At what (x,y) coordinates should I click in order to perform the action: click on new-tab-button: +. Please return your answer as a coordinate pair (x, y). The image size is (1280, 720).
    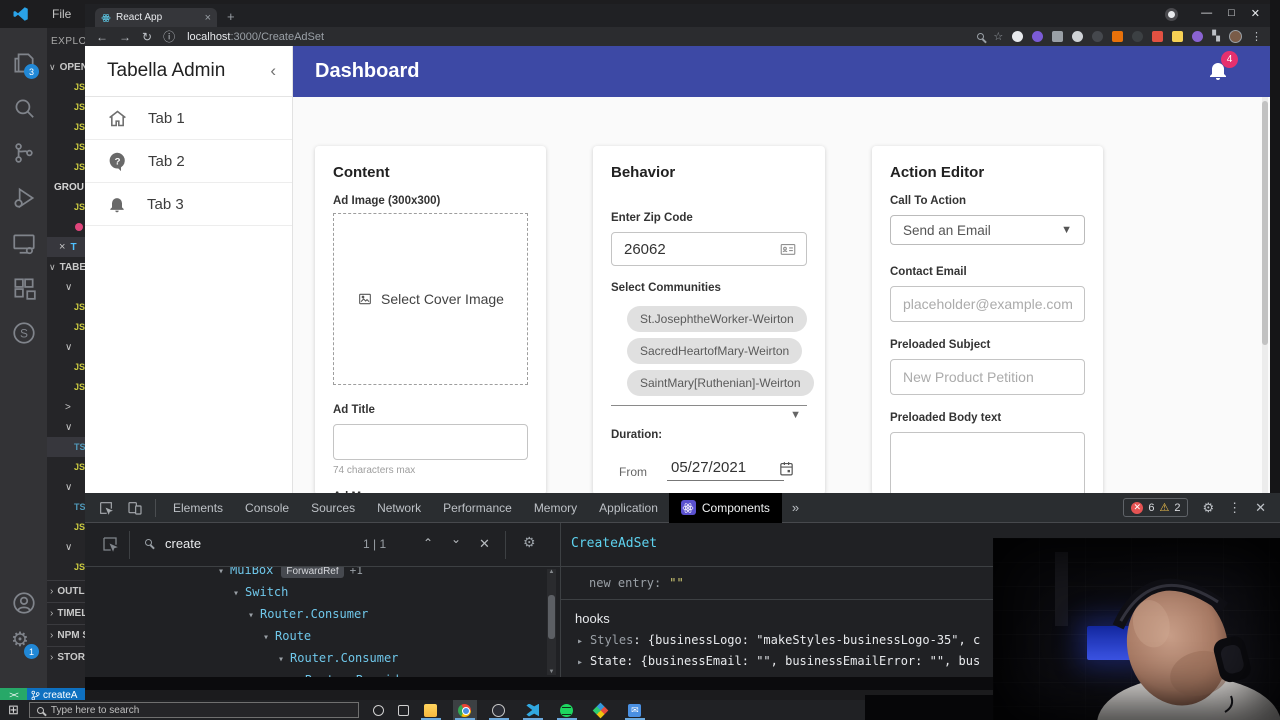
    Looking at the image, I should click on (231, 16).